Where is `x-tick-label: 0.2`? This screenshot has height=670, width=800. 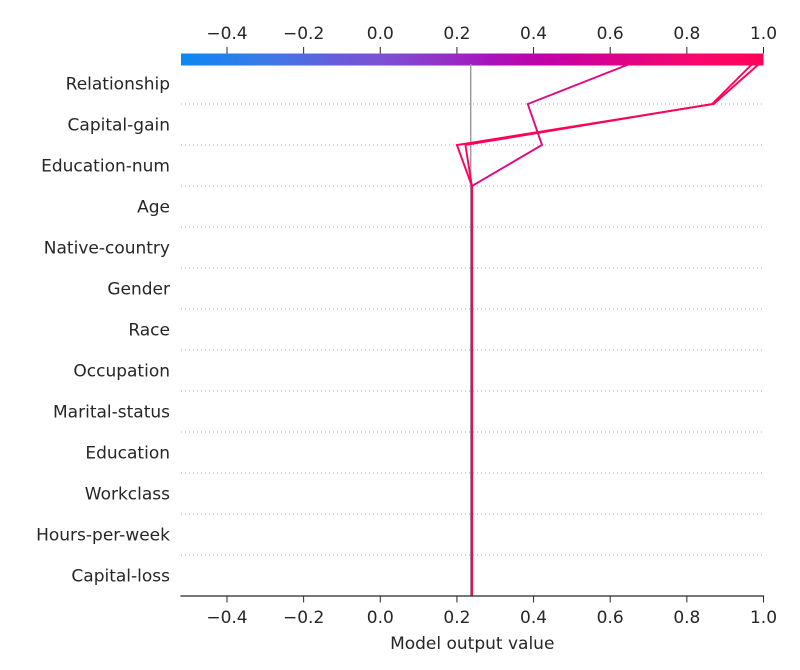 x-tick-label: 0.2 is located at coordinates (456, 618).